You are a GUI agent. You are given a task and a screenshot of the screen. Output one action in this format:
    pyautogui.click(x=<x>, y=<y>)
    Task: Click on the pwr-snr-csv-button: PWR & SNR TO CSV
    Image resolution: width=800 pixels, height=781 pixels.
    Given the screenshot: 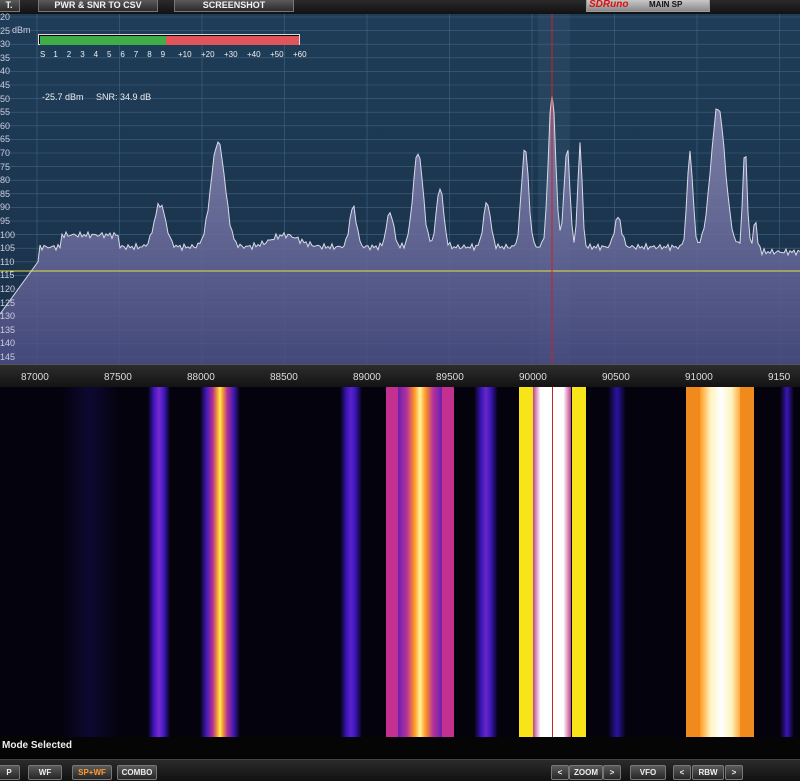 What is the action you would take?
    pyautogui.click(x=98, y=6)
    